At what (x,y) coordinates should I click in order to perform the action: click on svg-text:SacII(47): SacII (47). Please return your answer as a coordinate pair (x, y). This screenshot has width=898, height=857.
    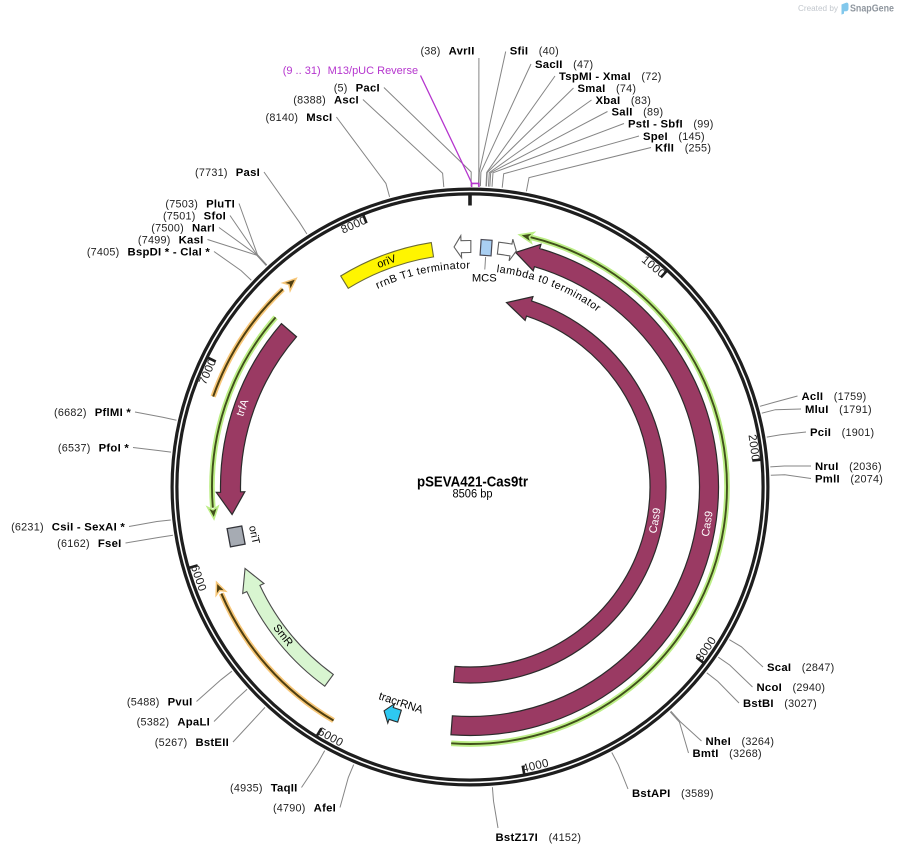
    Looking at the image, I should click on (564, 65).